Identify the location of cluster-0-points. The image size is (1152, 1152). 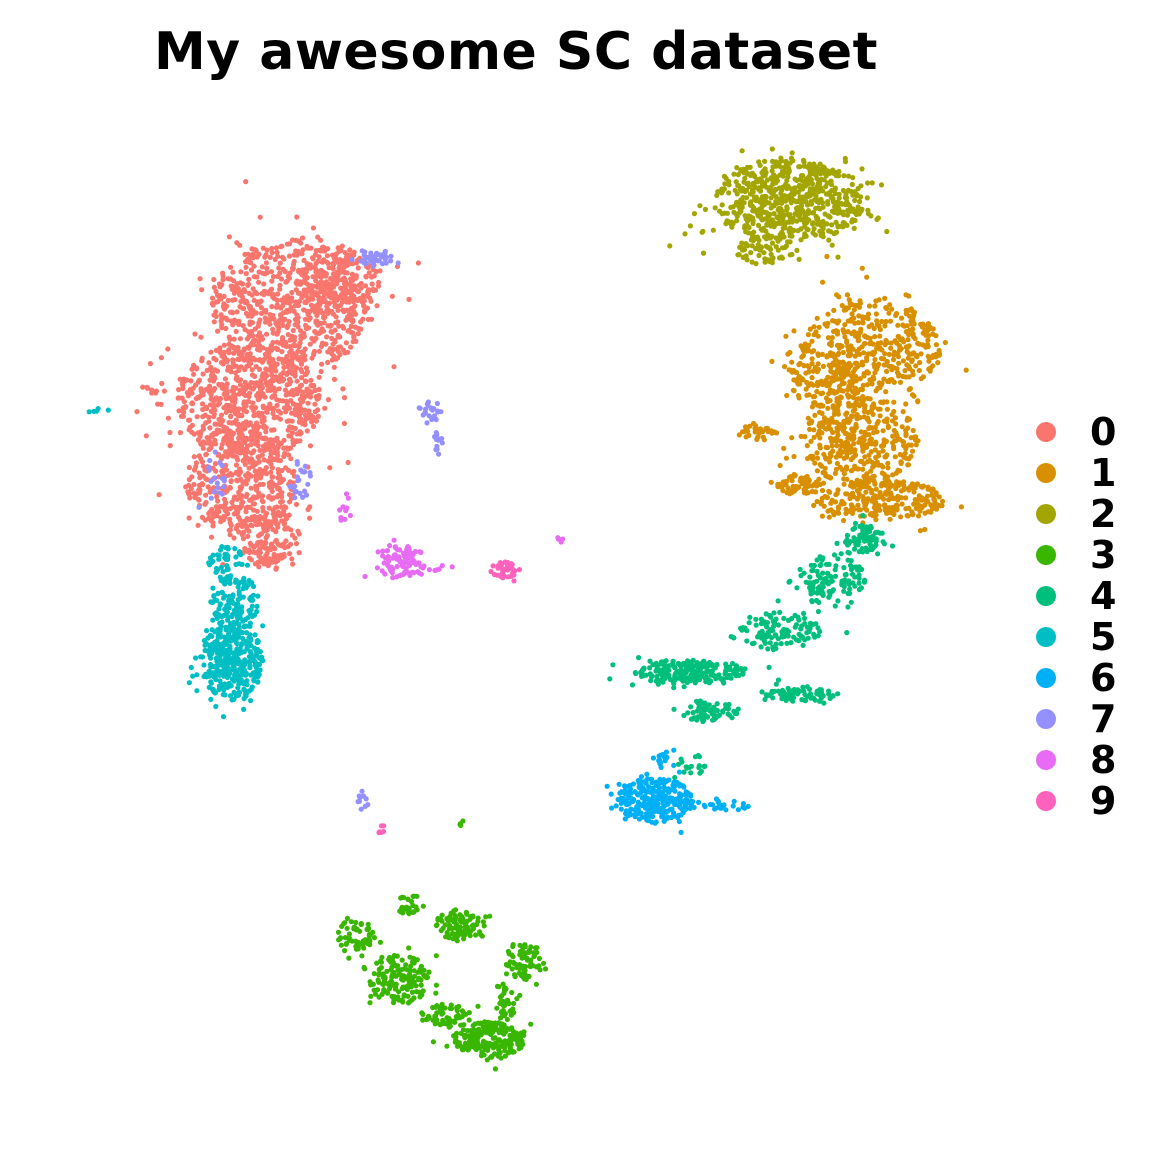
(277, 375).